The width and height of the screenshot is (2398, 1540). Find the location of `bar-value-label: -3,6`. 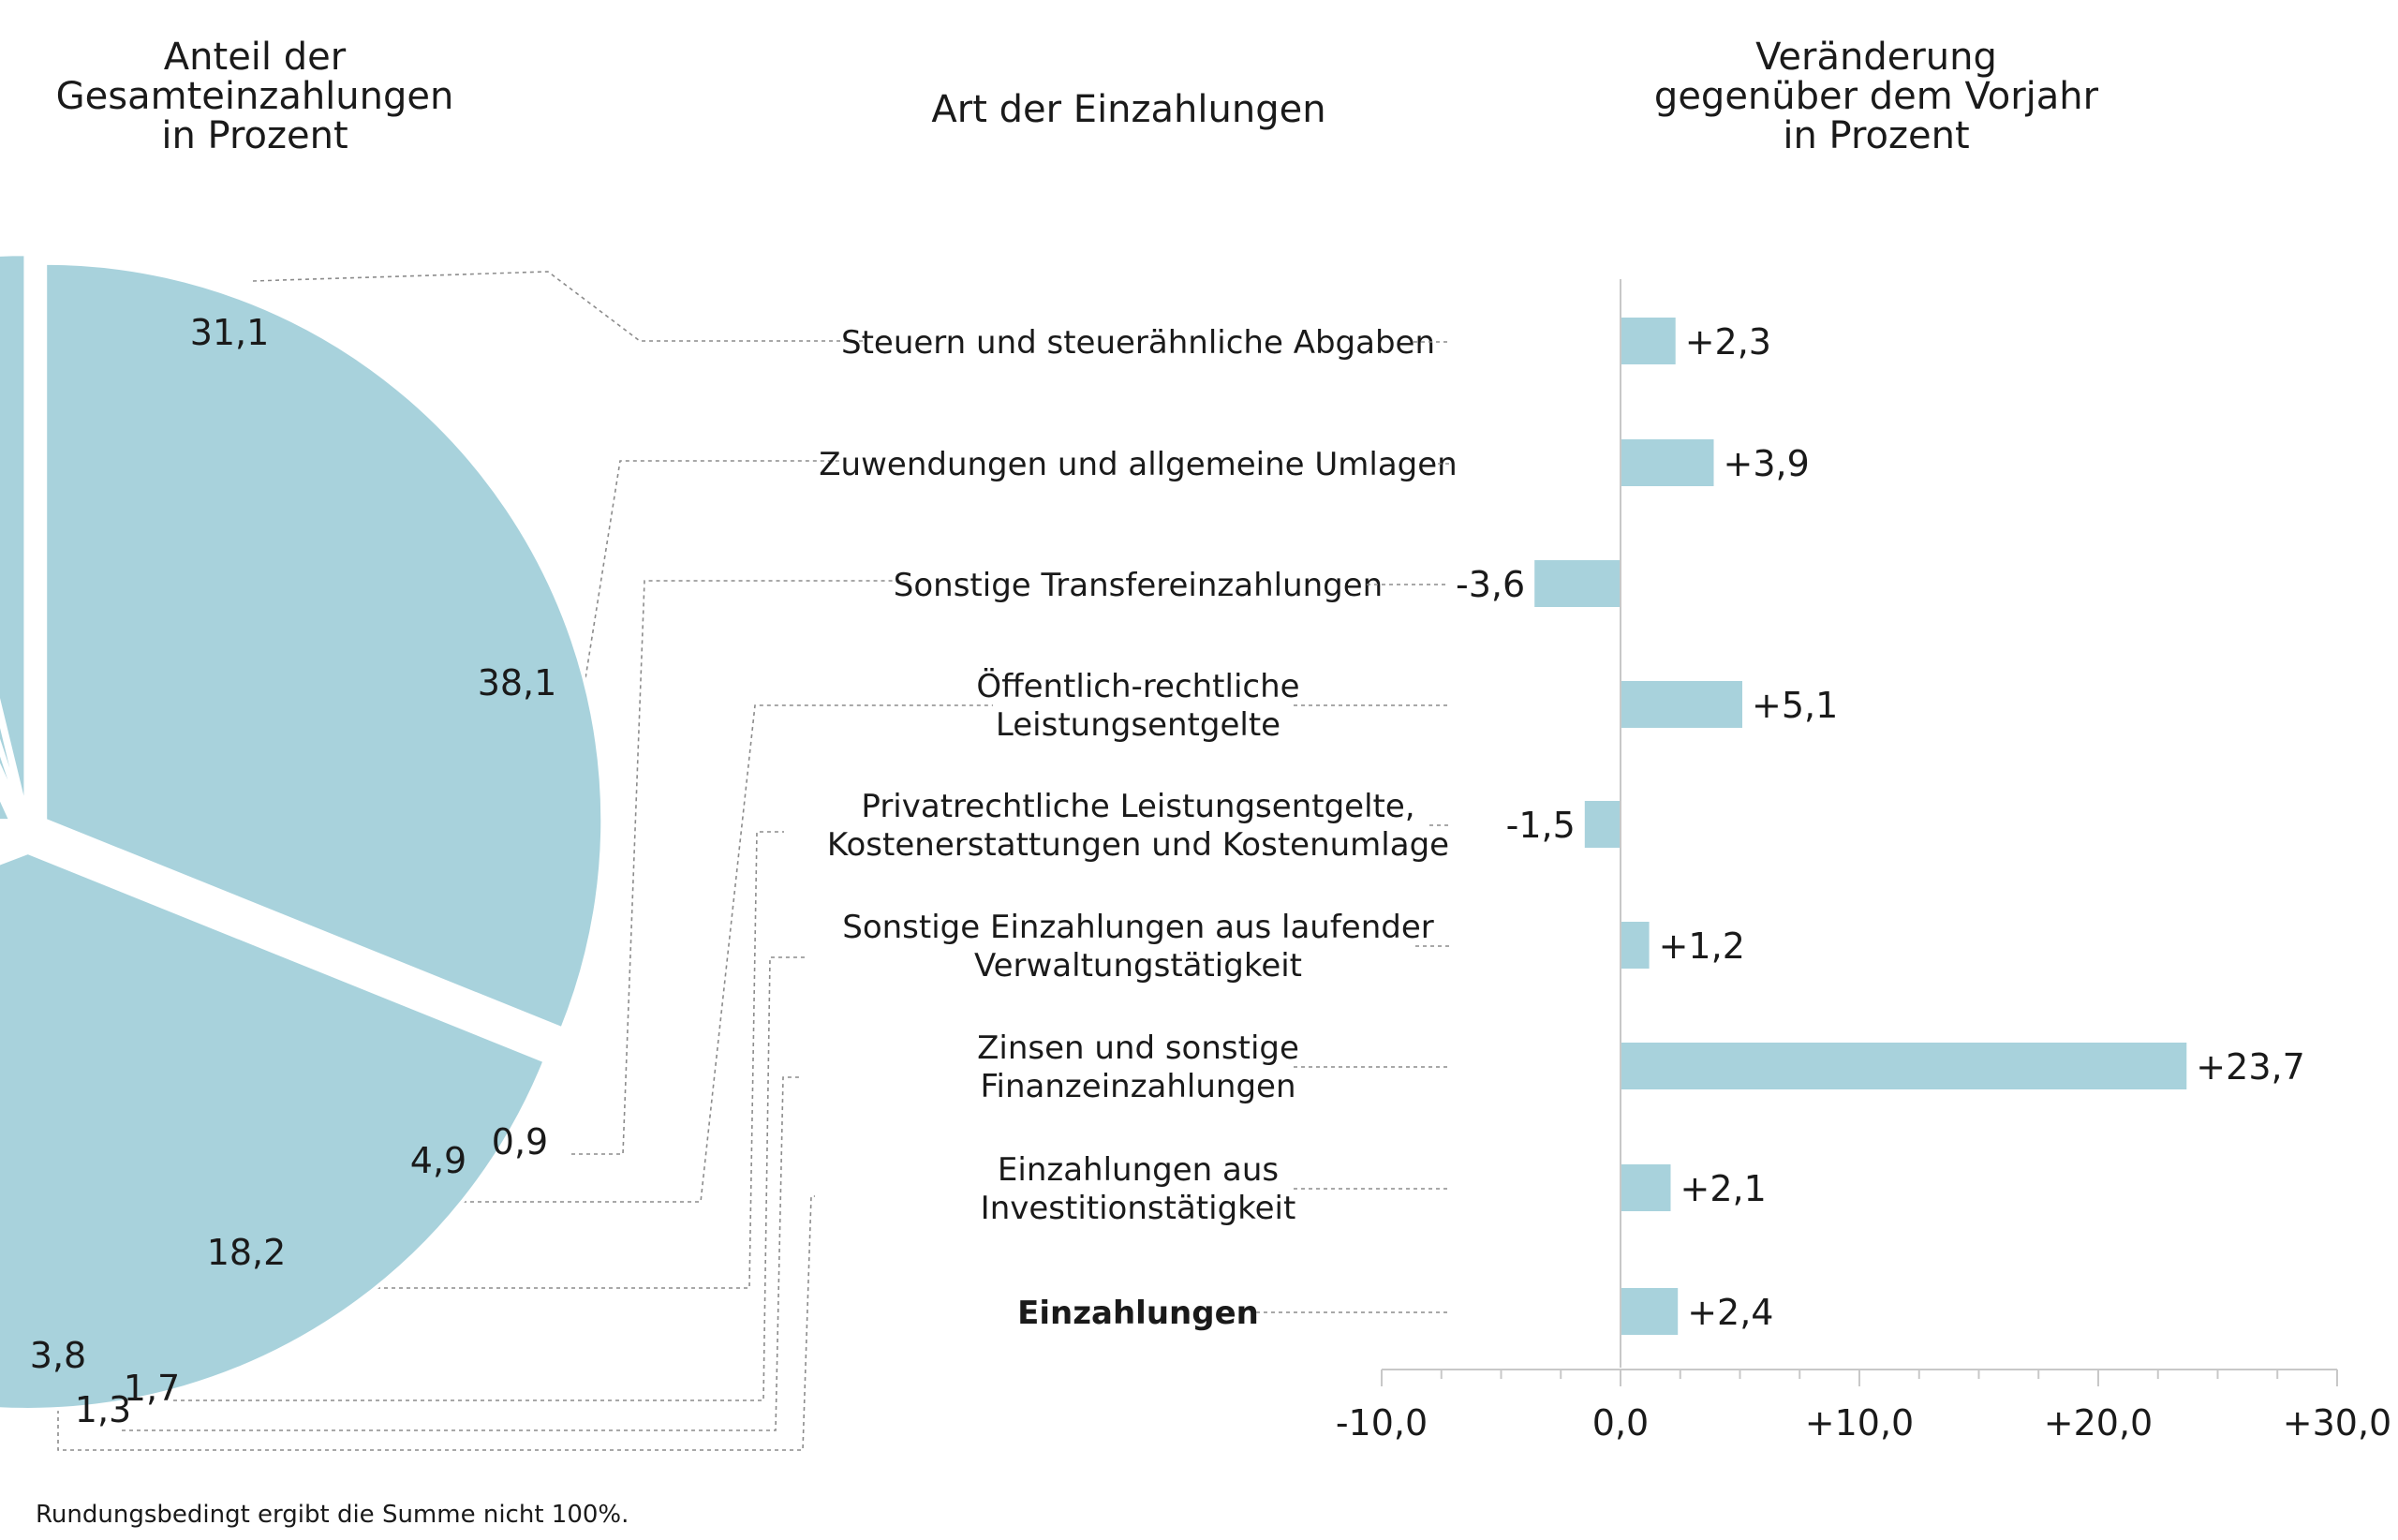

bar-value-label: -3,6 is located at coordinates (1490, 584).